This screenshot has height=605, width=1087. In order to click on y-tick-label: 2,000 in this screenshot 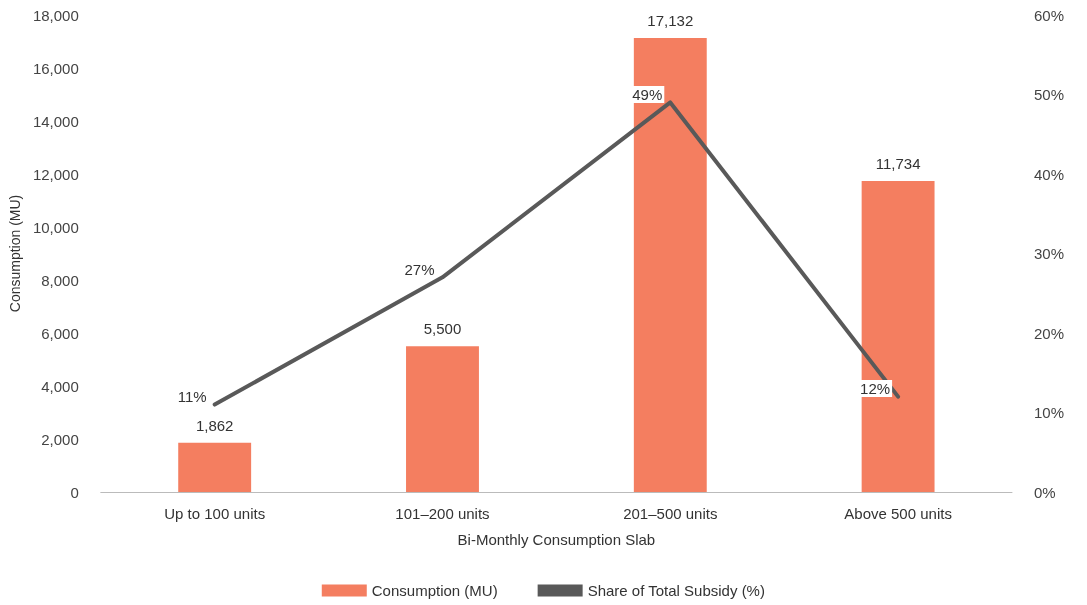, I will do `click(60, 439)`.